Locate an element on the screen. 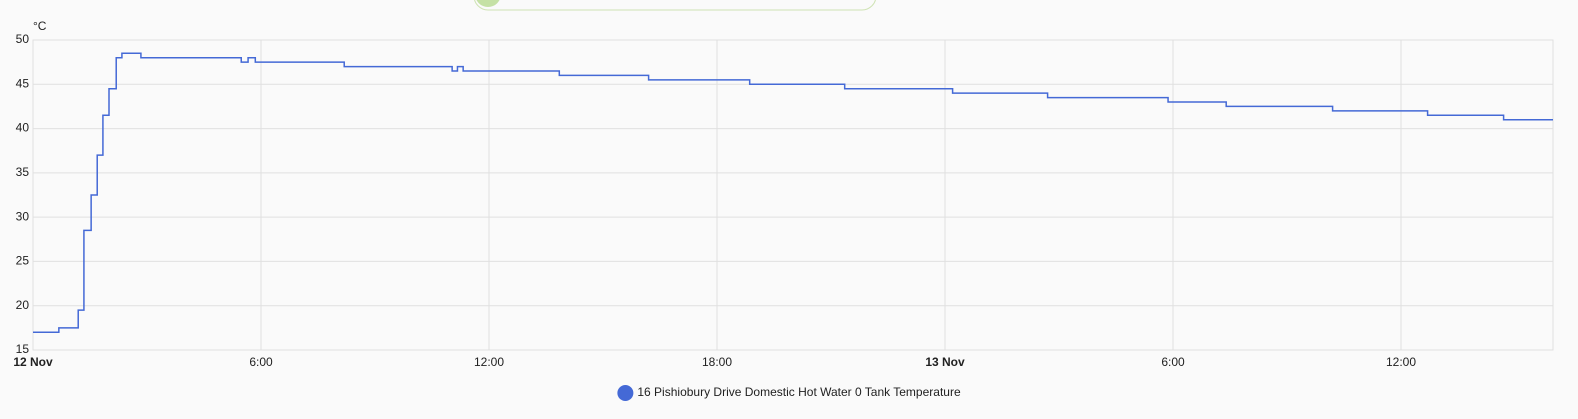  x-tick-label: 13 Nov is located at coordinates (945, 362).